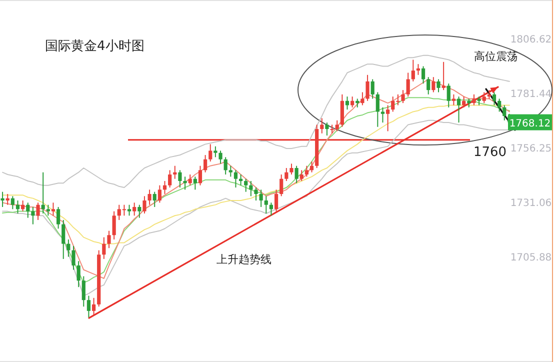 This screenshot has height=362, width=554. Describe the element at coordinates (531, 94) in the screenshot. I see `y-tick-label: 1781.44` at that location.